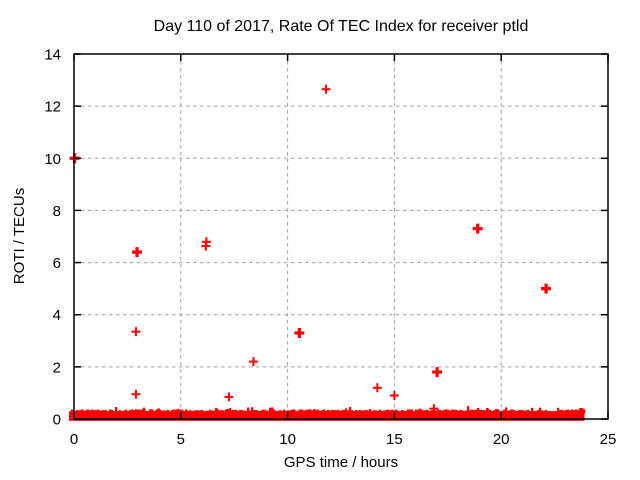 The image size is (640, 480). What do you see at coordinates (52, 55) in the screenshot?
I see `y-tick-label: 14` at bounding box center [52, 55].